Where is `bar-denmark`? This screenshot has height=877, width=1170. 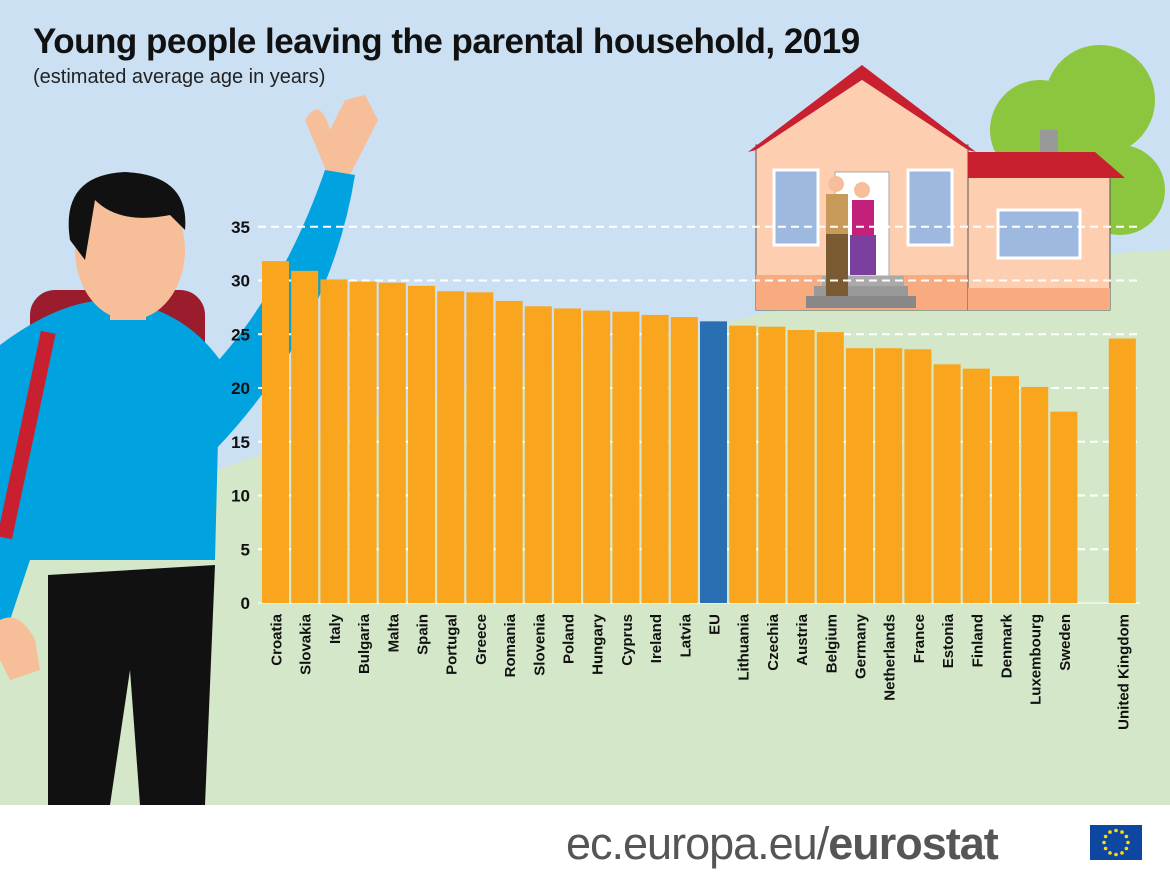
bar-denmark is located at coordinates (1005, 489).